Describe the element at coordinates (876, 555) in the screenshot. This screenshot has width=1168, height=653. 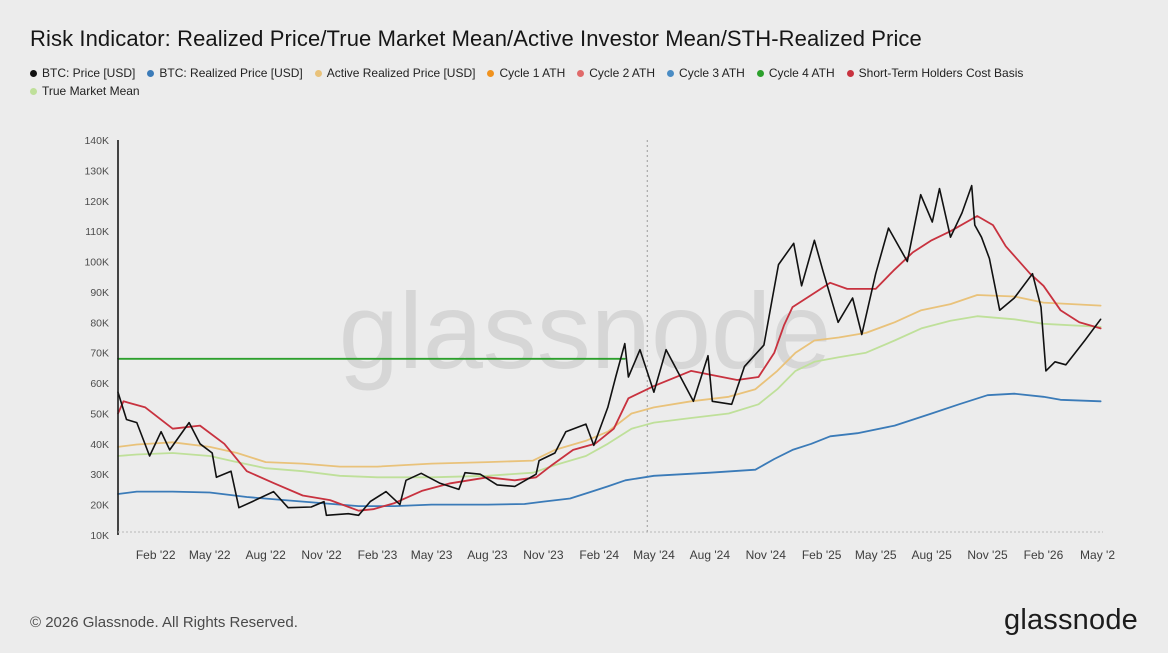
I see `x-tick-label: May '25` at that location.